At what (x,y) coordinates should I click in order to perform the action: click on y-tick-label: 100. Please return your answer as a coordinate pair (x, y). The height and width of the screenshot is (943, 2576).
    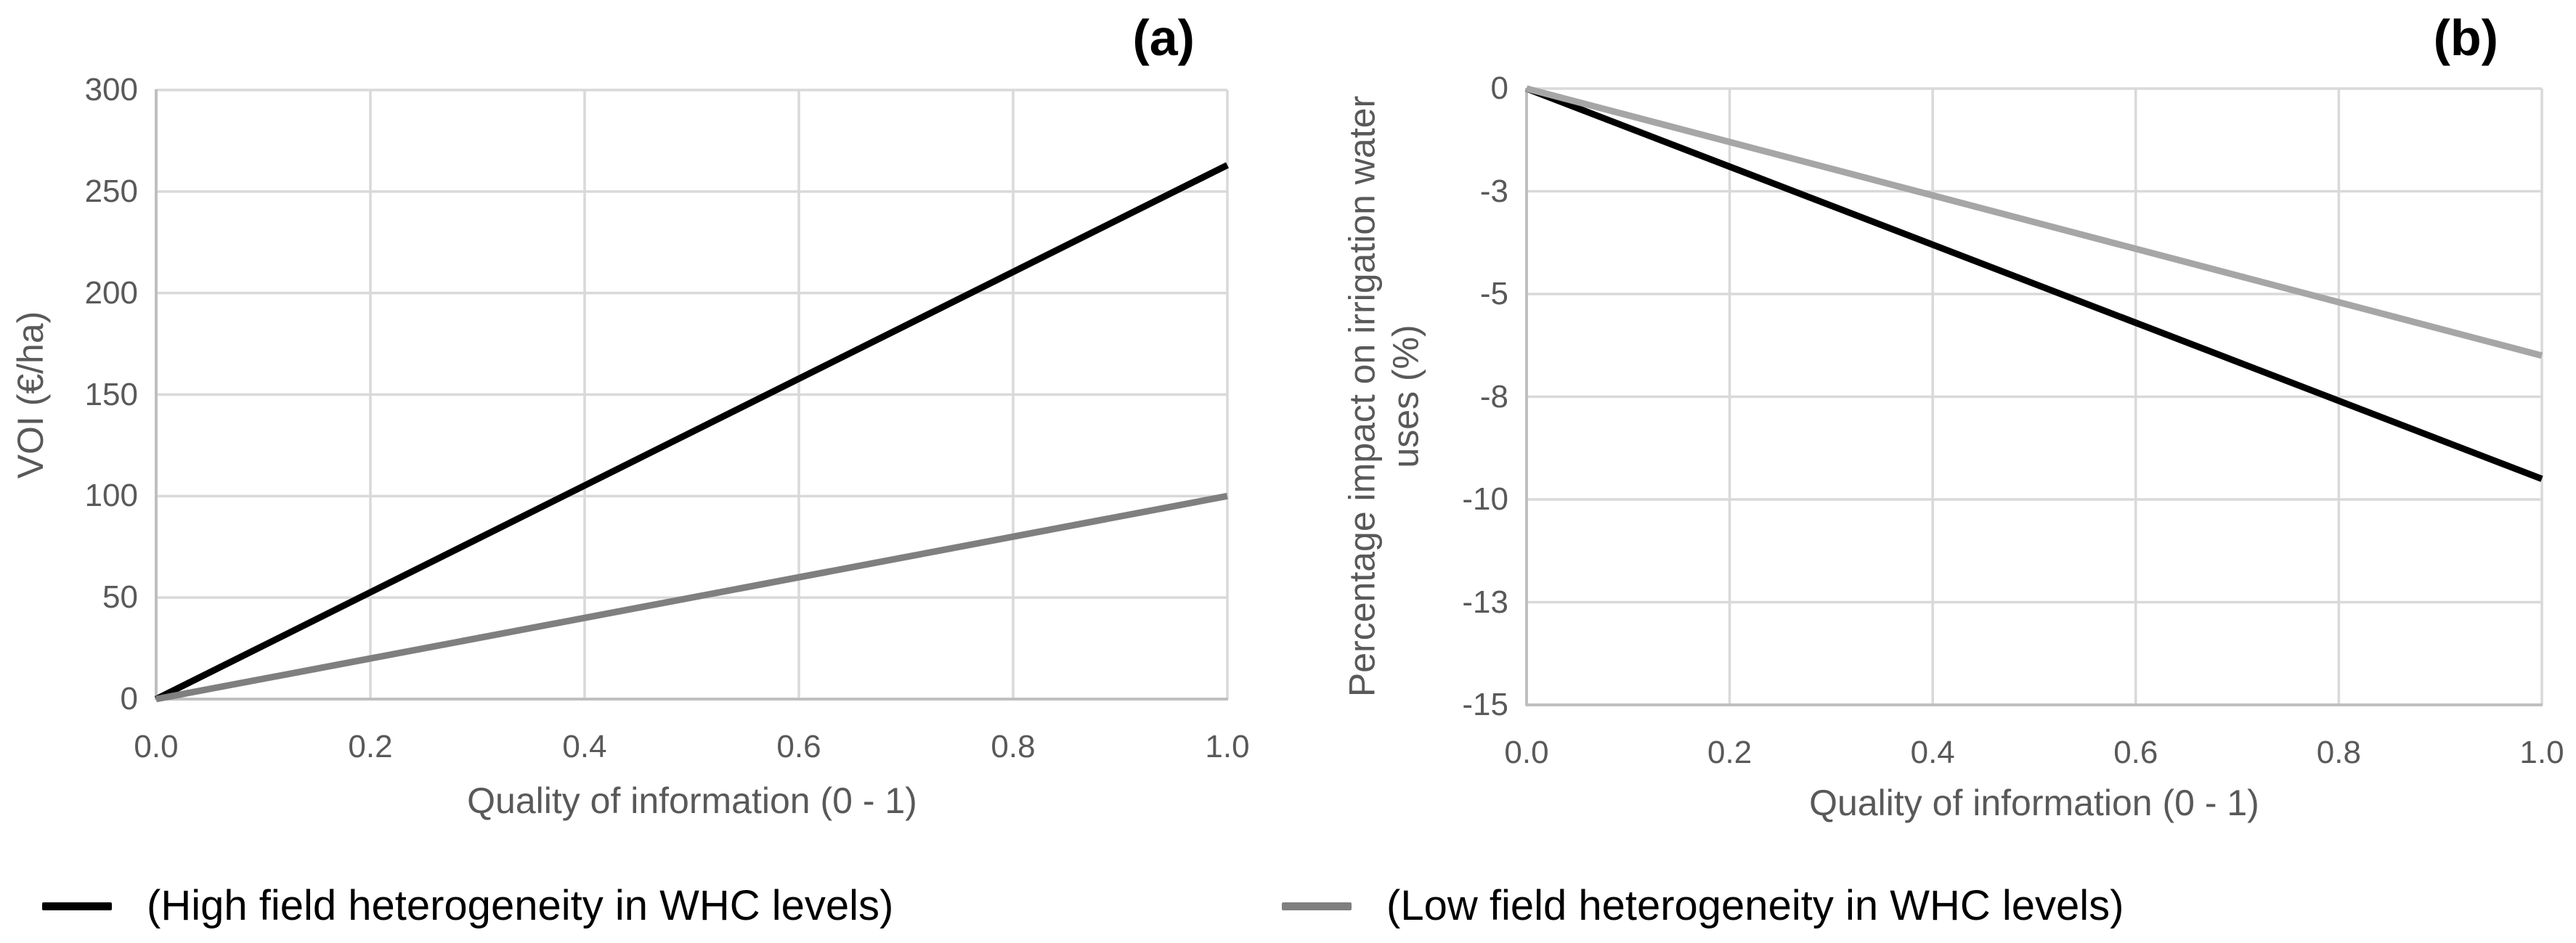
    Looking at the image, I should click on (111, 496).